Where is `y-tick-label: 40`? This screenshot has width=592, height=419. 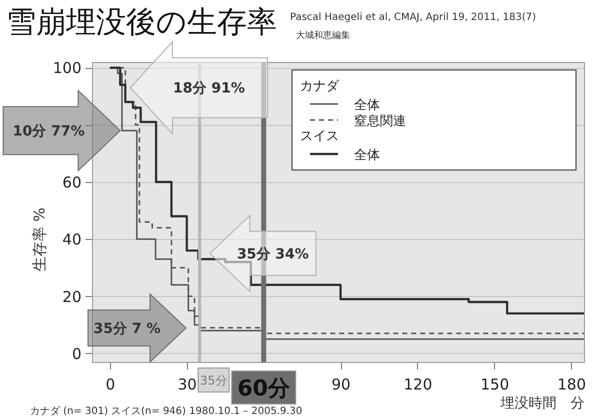 y-tick-label: 40 is located at coordinates (72, 239).